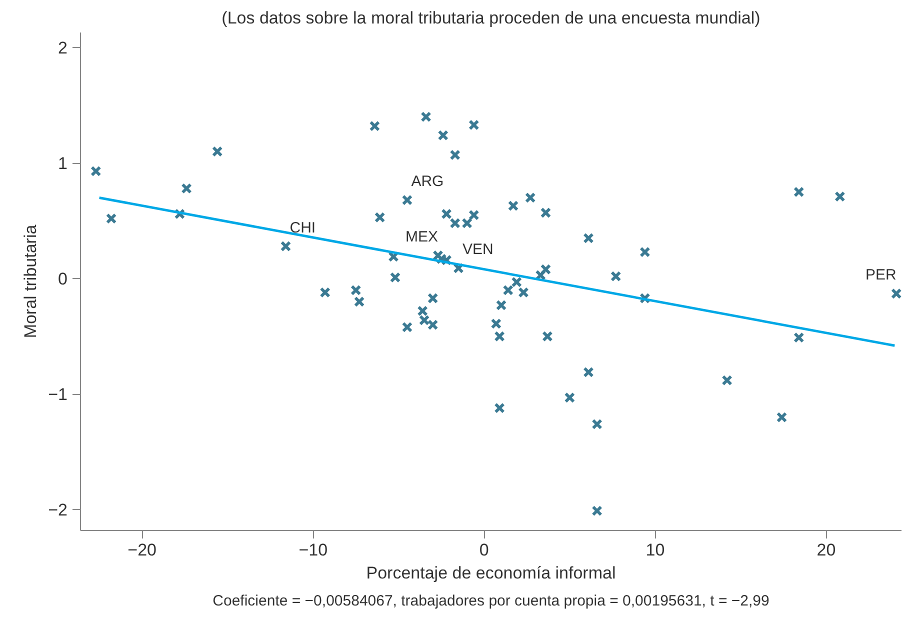 The image size is (903, 634). I want to click on text: Coeficiente = −0,00584067, trabajadores por cuenta propia = 0,00195631, t = −2,99, so click(491, 601).